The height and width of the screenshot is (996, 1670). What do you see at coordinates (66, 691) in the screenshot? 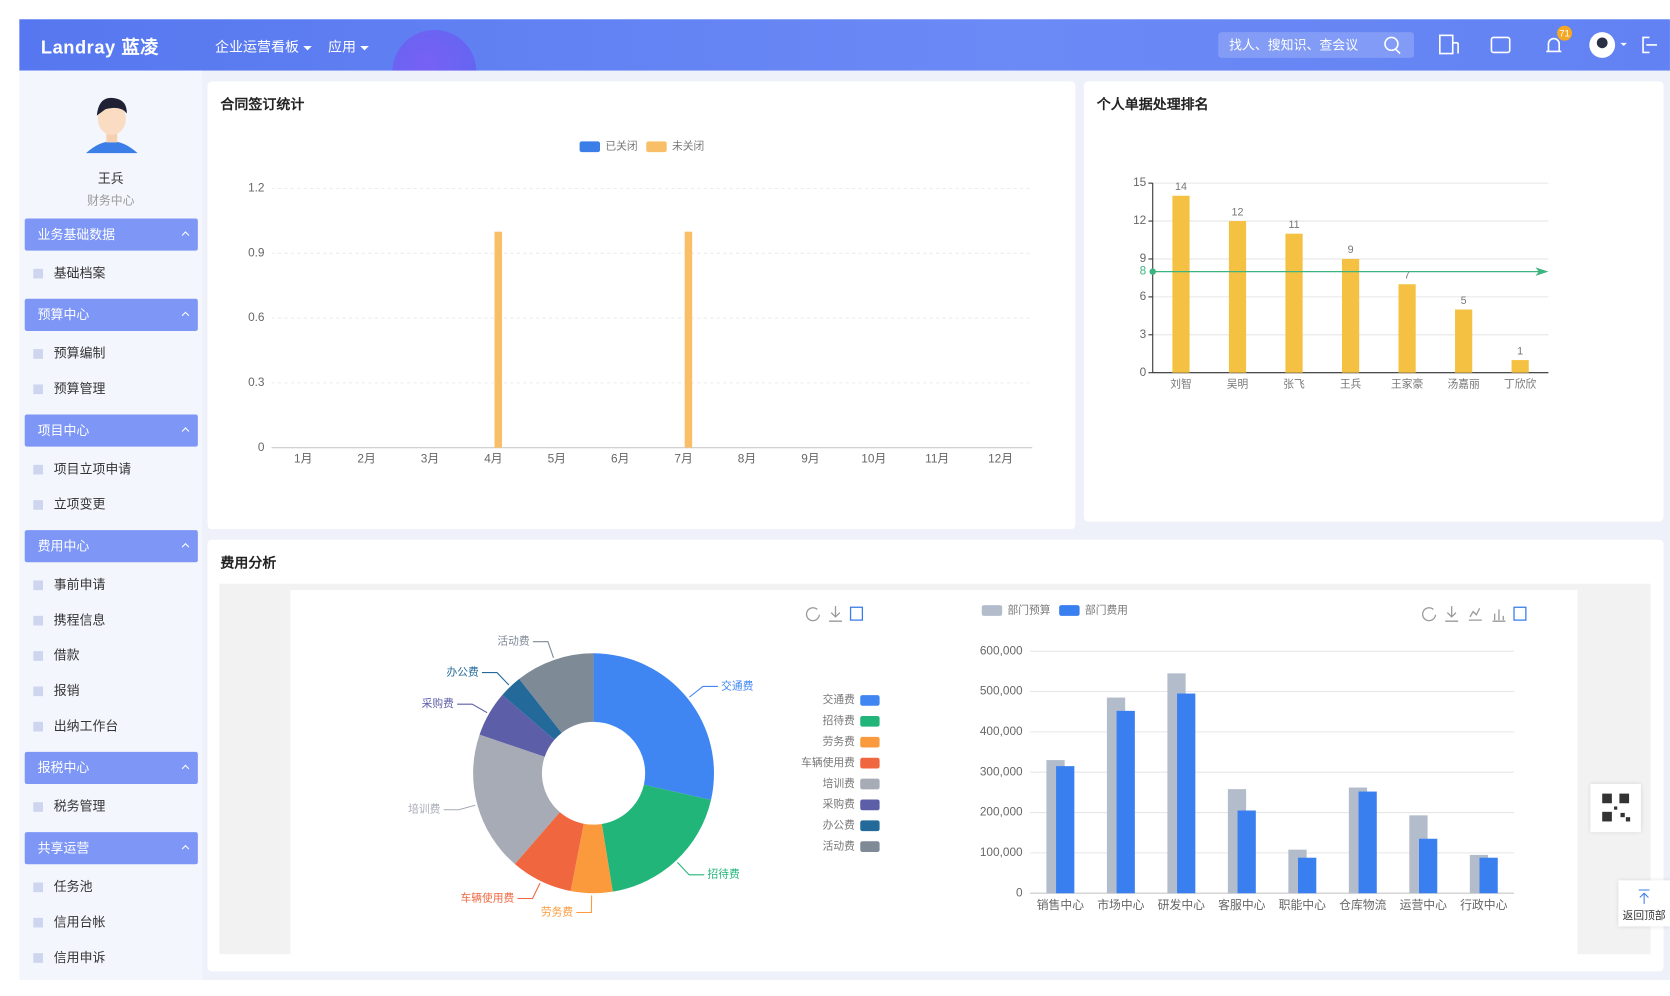
I see `menu-item-label: 报销` at bounding box center [66, 691].